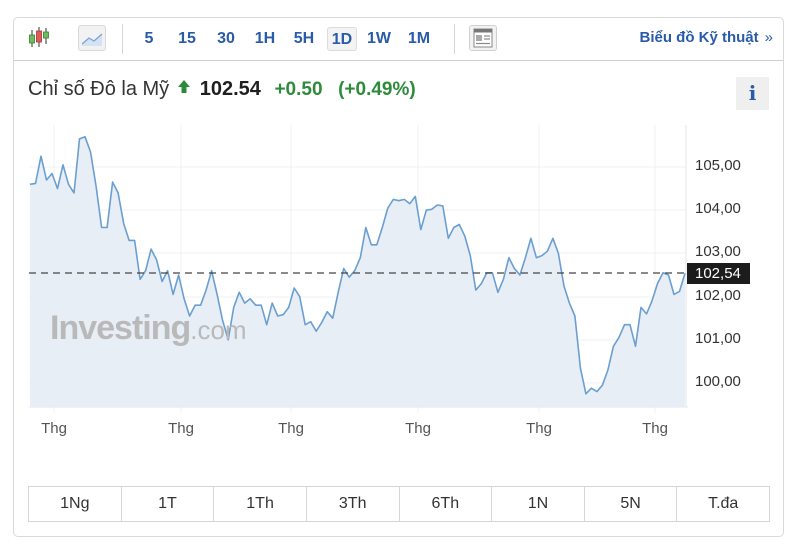  What do you see at coordinates (148, 328) in the screenshot?
I see `investing-watermark: Investing.com` at bounding box center [148, 328].